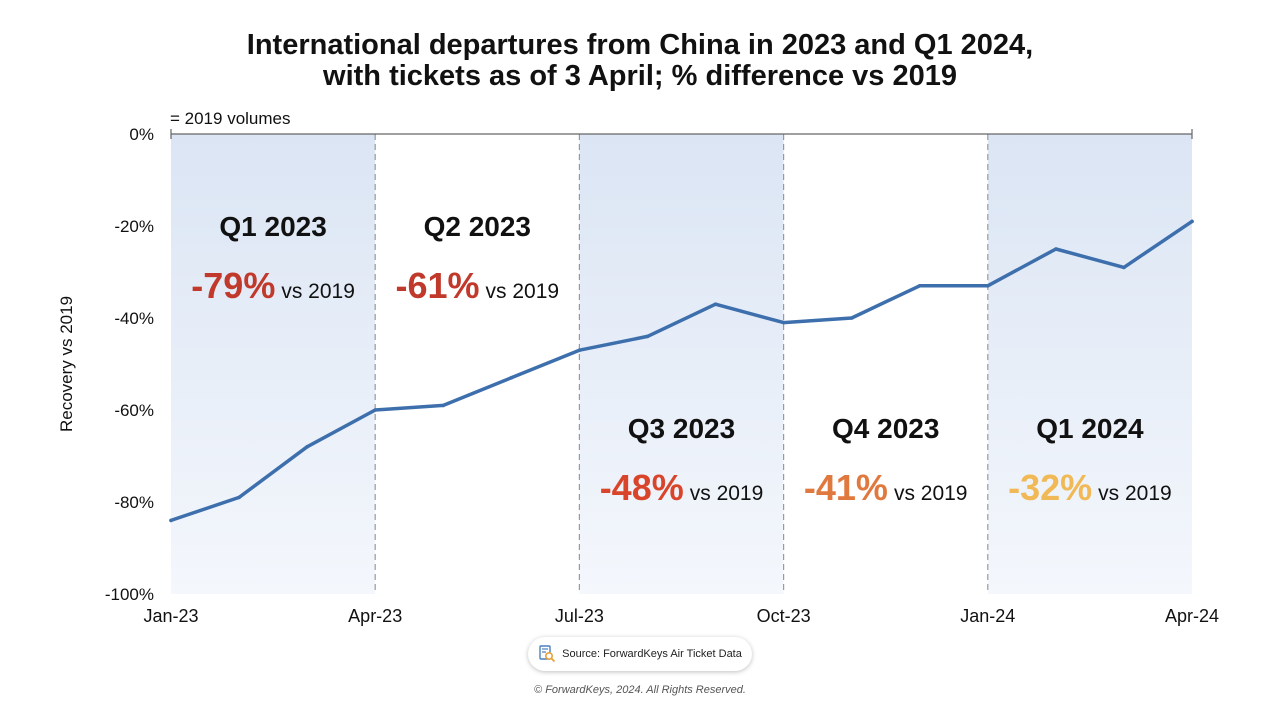 The width and height of the screenshot is (1280, 720). I want to click on y-tick-label: -20%, so click(134, 226).